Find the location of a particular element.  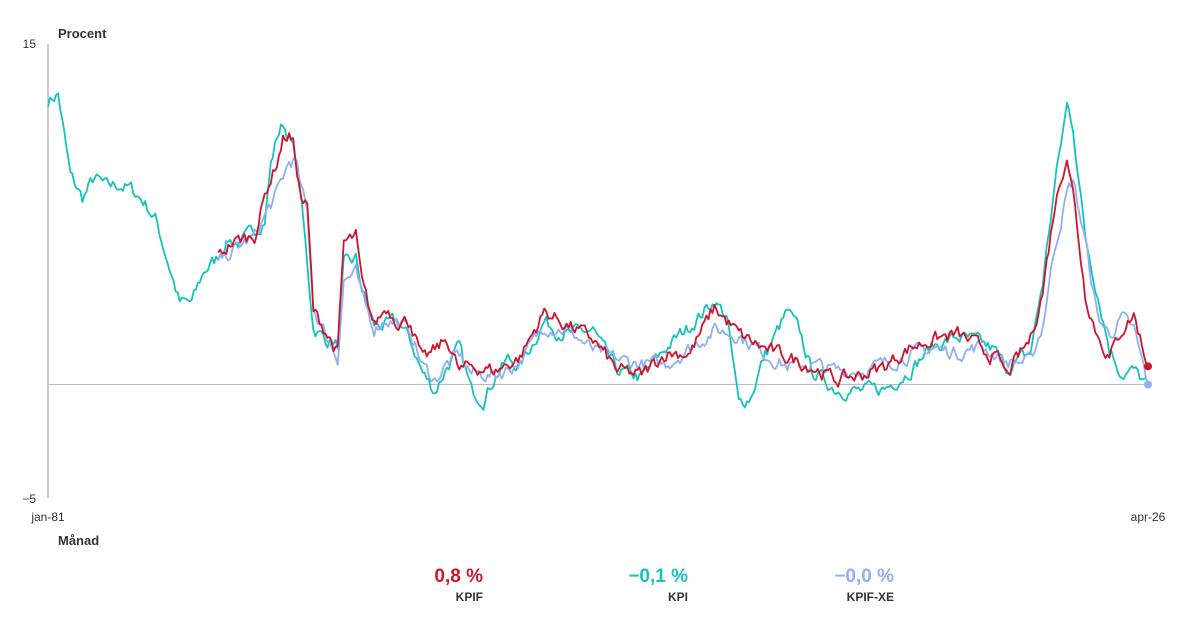

legend-item-kpif: 0,8 % KPIF is located at coordinates (413, 585).